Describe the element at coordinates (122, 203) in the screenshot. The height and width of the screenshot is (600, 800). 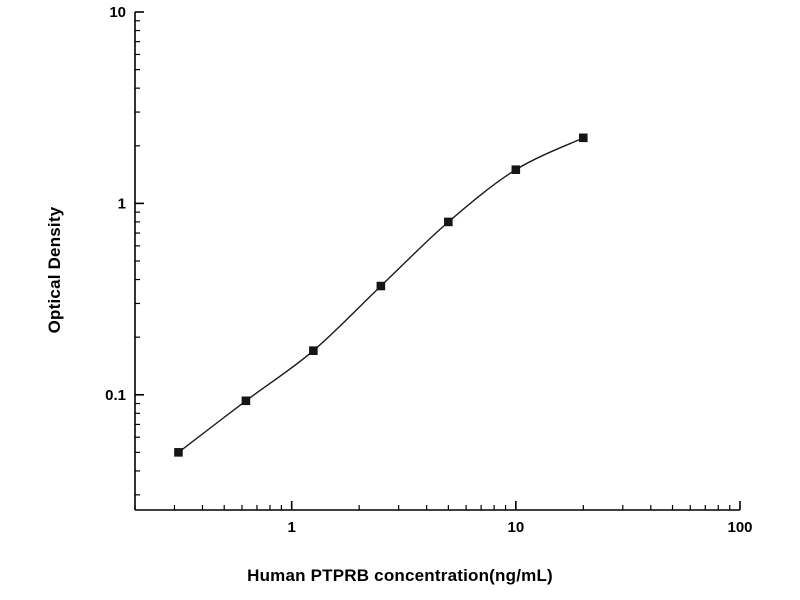
I see `y-tick-label: 1` at that location.